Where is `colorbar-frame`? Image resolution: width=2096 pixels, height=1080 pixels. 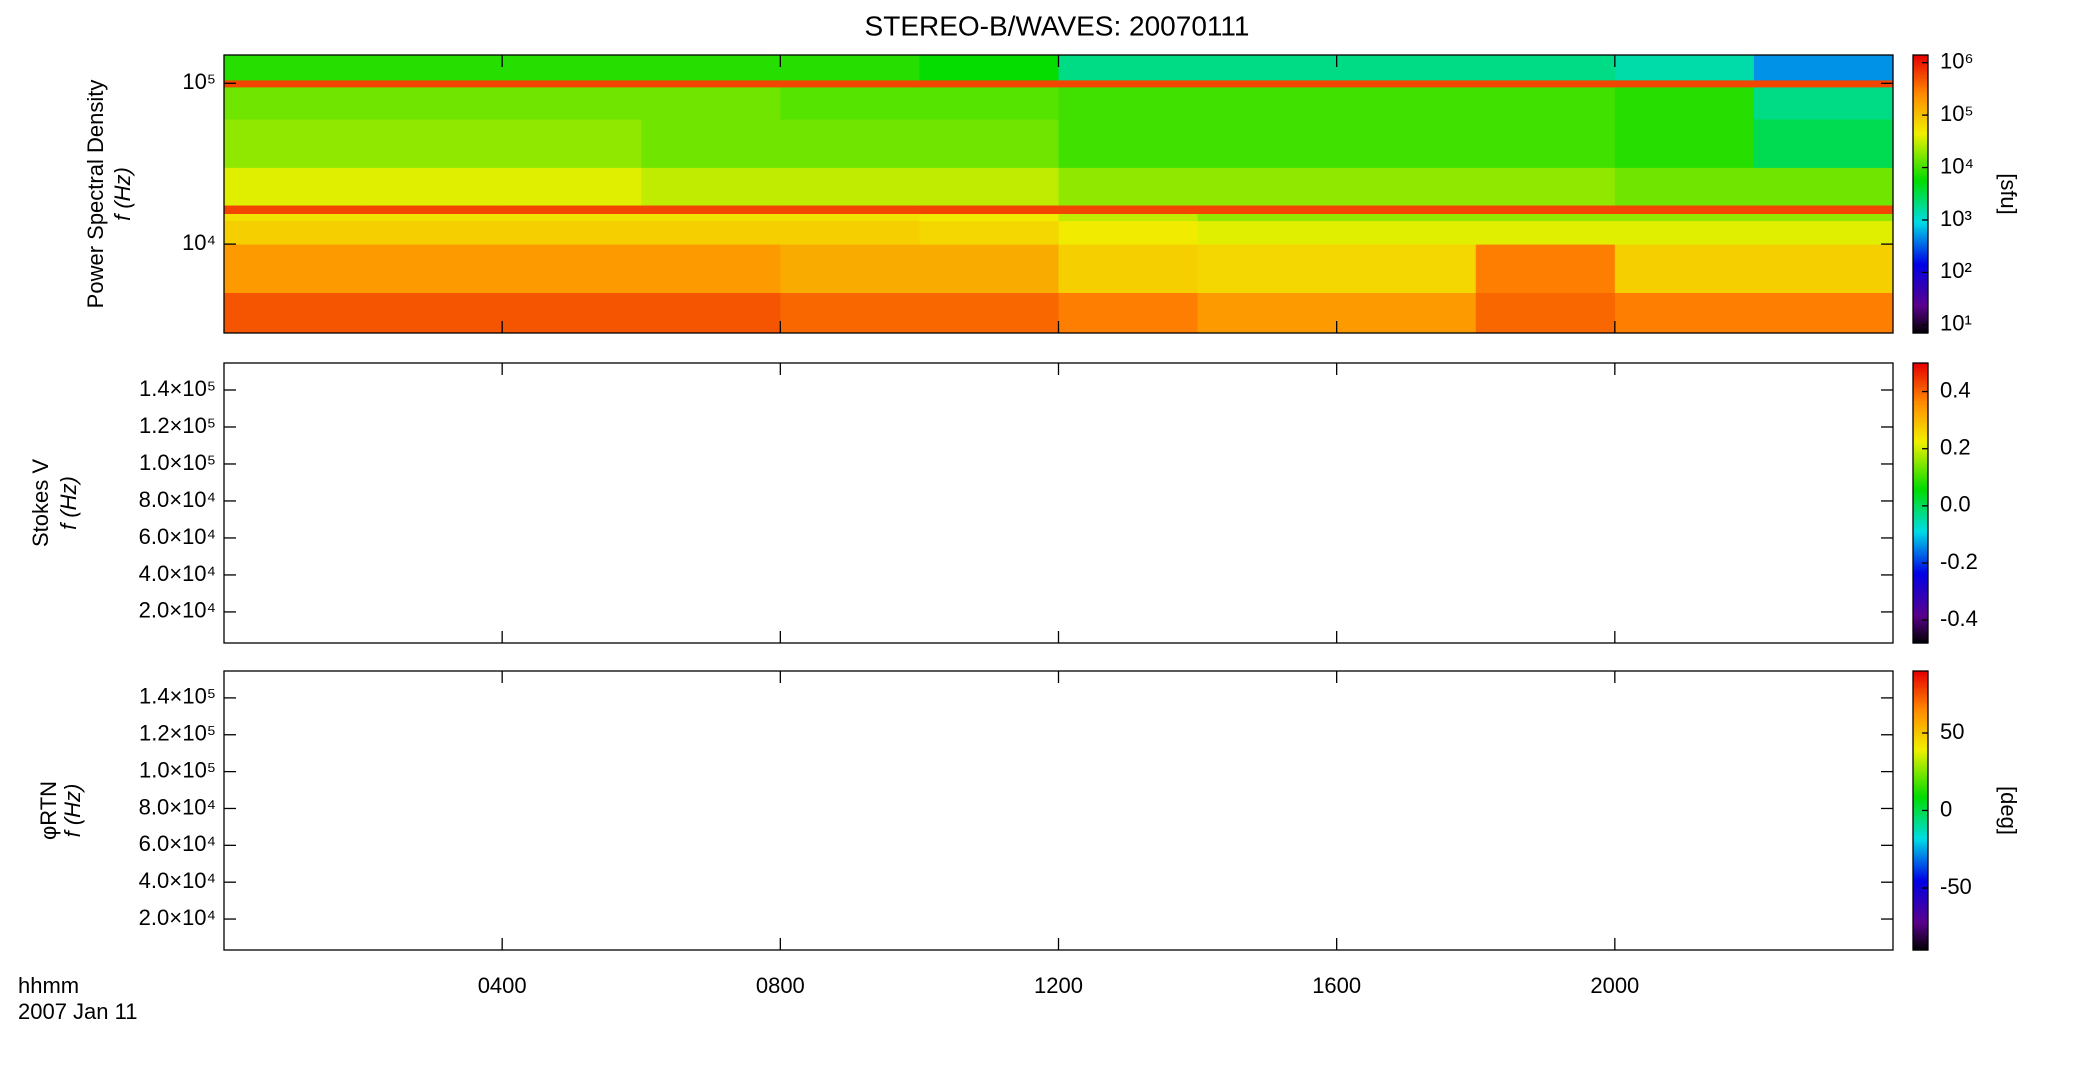
colorbar-frame is located at coordinates (1920, 194).